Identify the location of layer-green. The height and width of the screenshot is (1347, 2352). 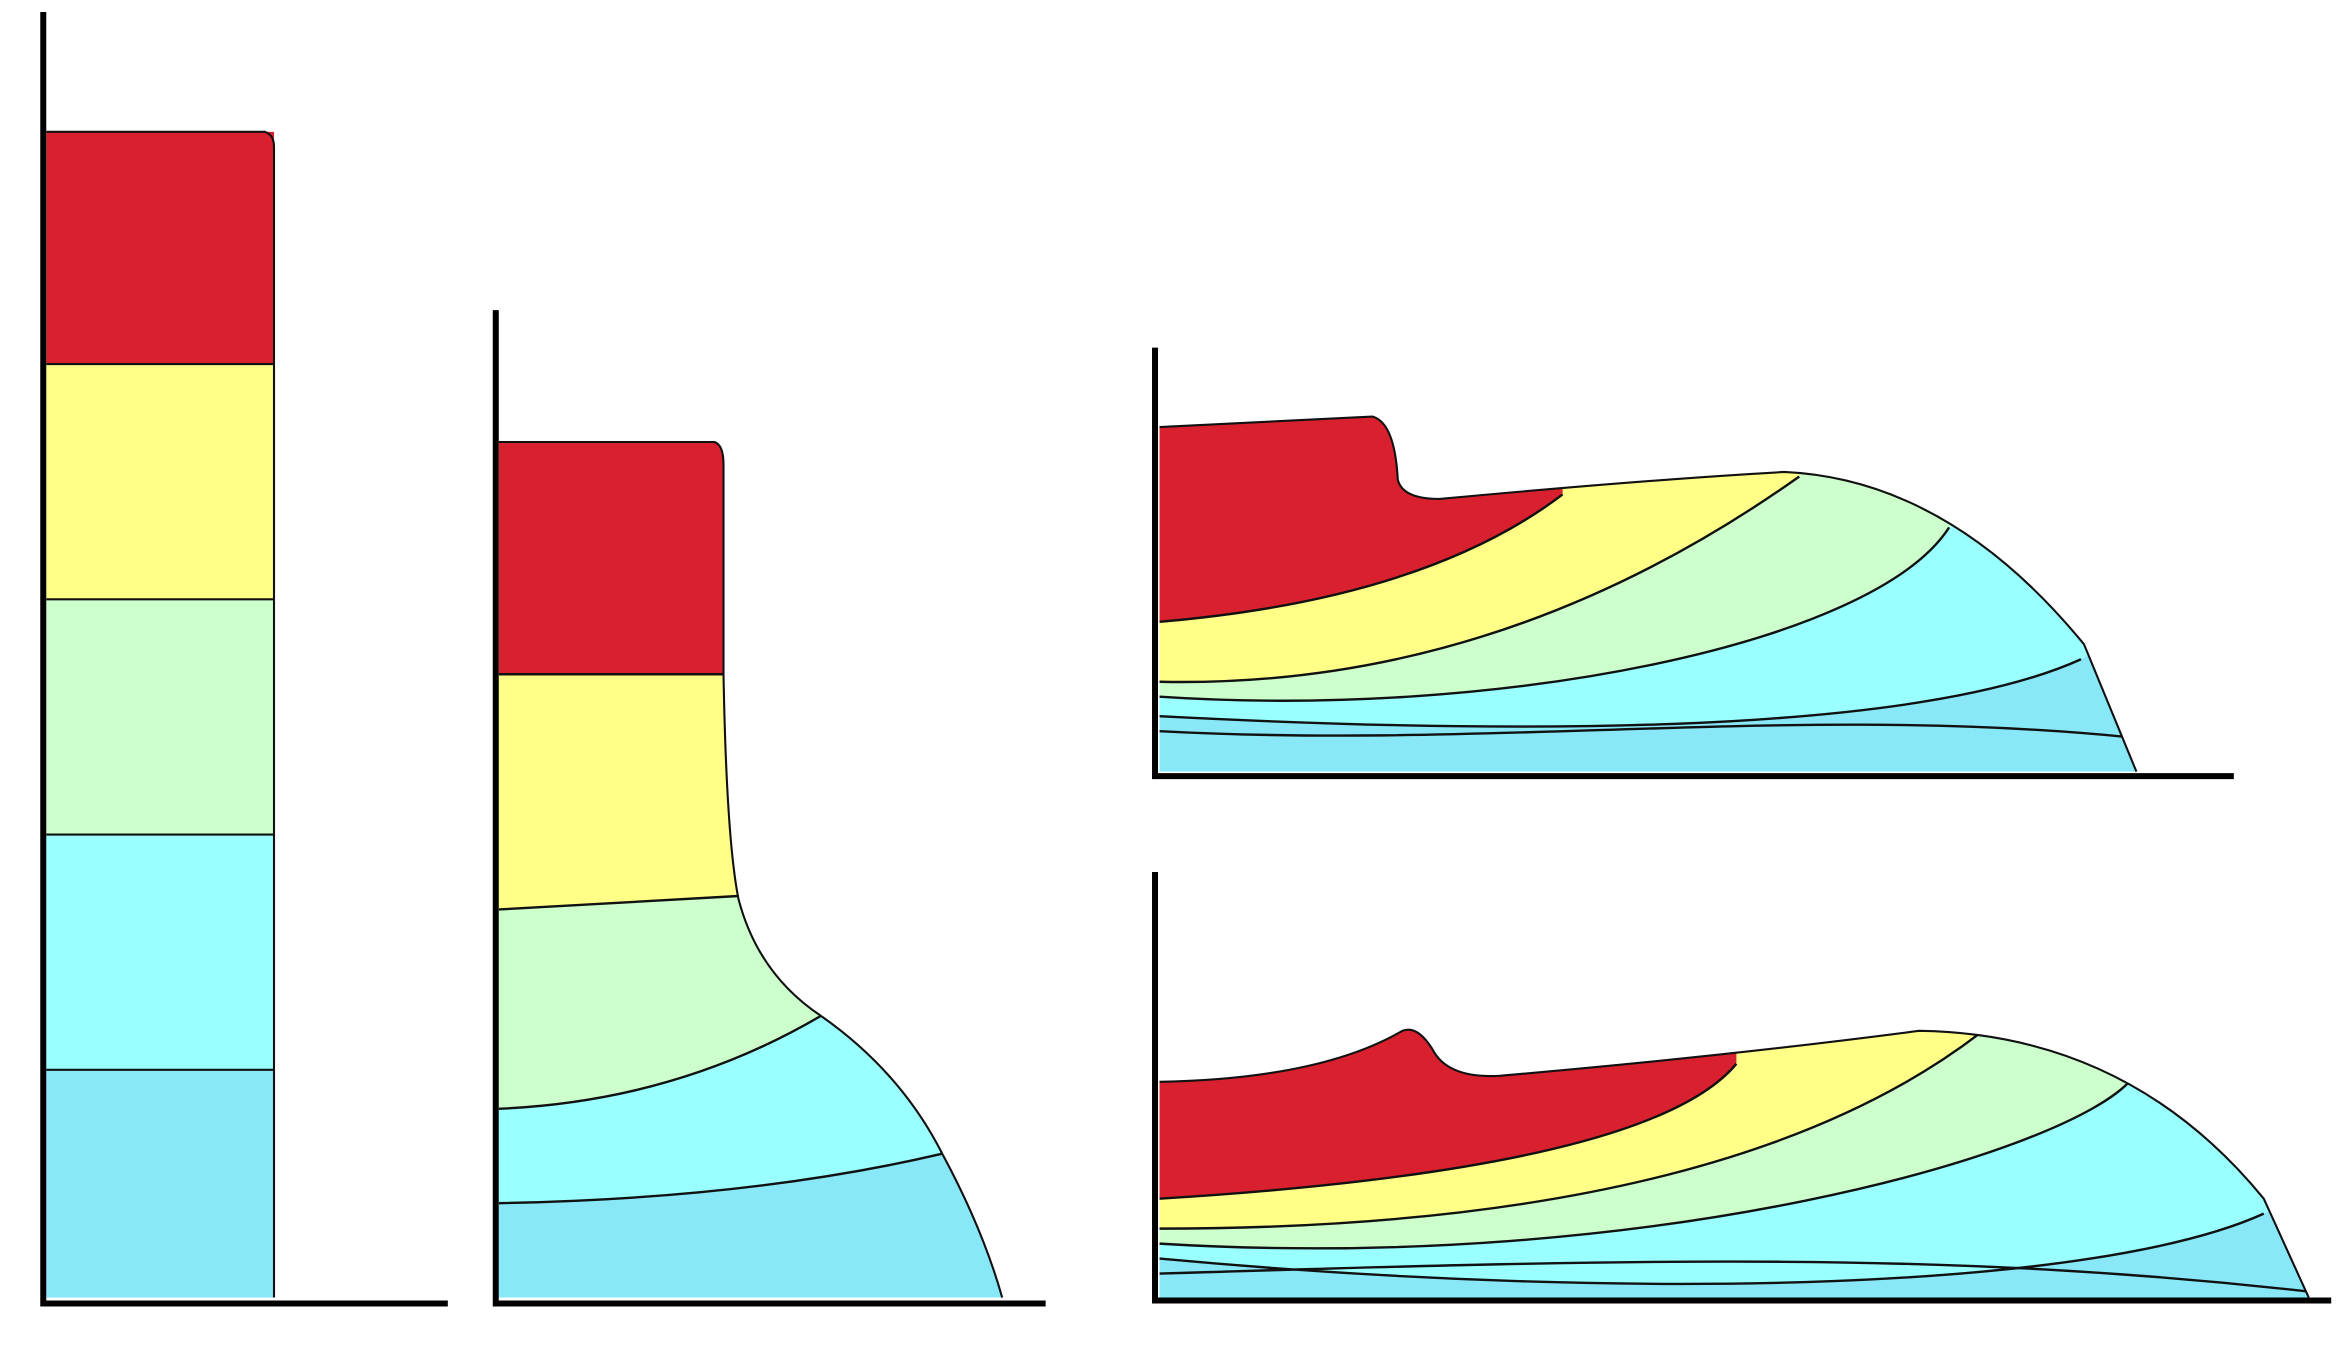
(160, 717).